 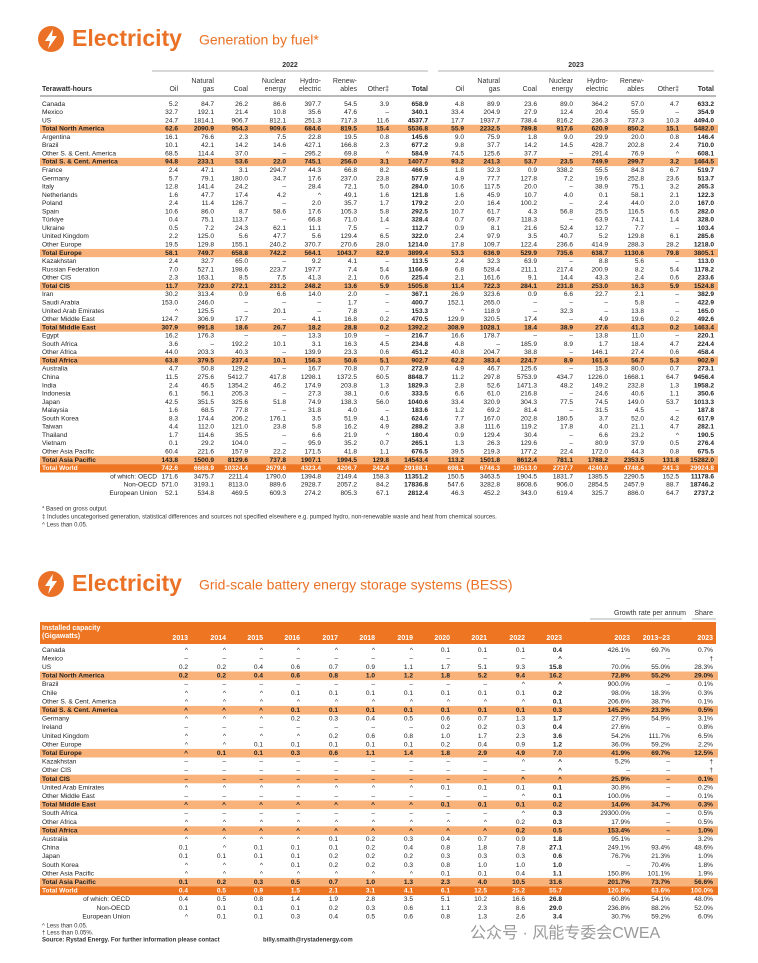 I want to click on cell: 8113.0, so click(x=238, y=485).